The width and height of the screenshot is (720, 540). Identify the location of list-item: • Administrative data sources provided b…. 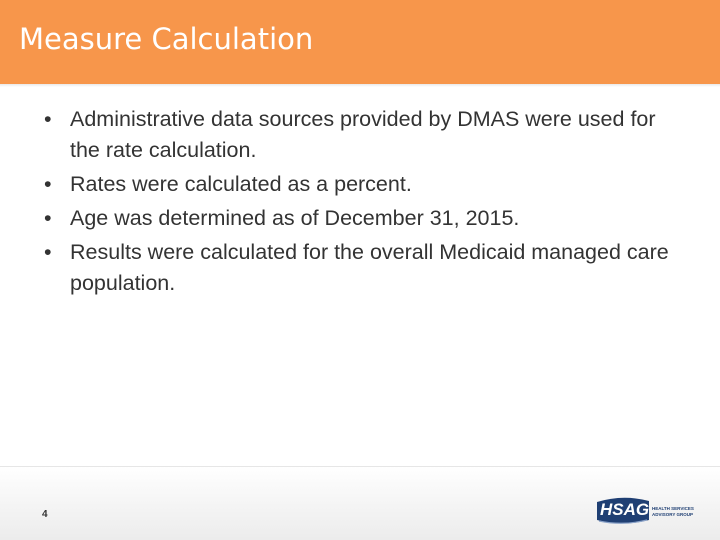
(364, 135).